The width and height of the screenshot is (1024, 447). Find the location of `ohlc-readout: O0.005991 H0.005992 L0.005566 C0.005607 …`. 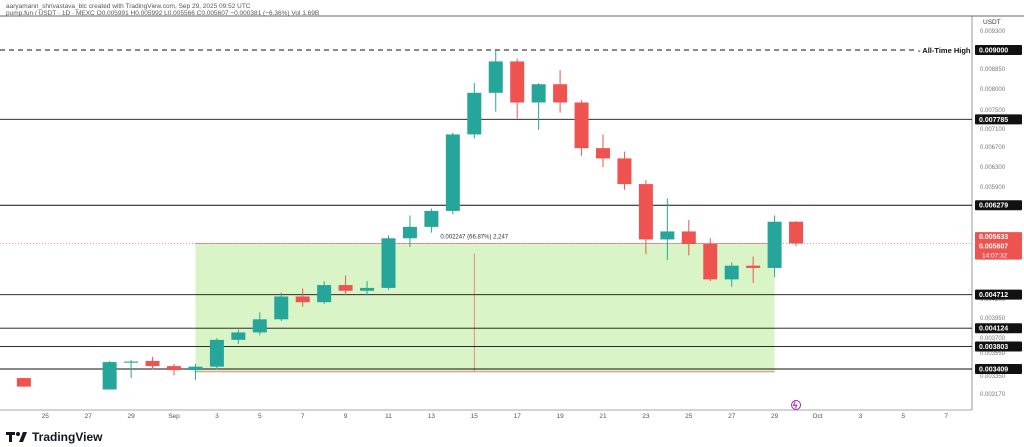

ohlc-readout: O0.005991 H0.005992 L0.005566 C0.005607 … is located at coordinates (208, 13).